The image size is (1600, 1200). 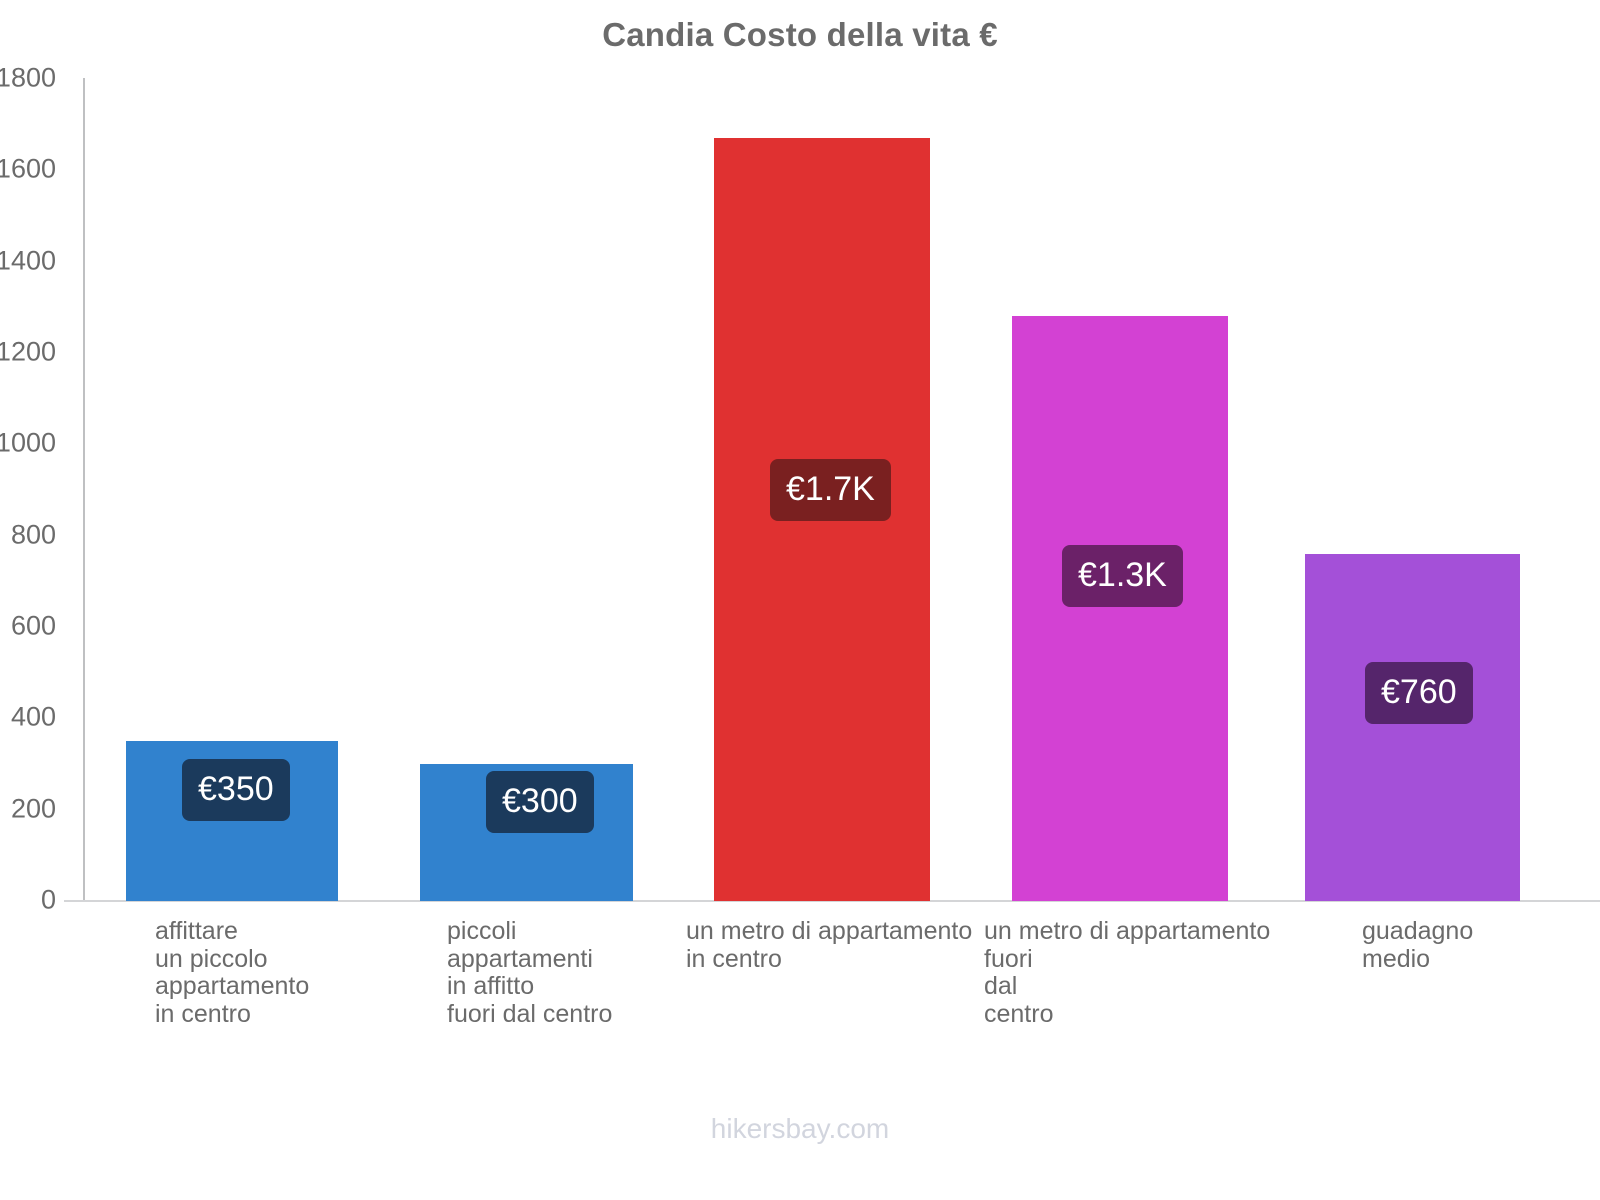 What do you see at coordinates (28, 77) in the screenshot?
I see `y-axis-tick: 1800` at bounding box center [28, 77].